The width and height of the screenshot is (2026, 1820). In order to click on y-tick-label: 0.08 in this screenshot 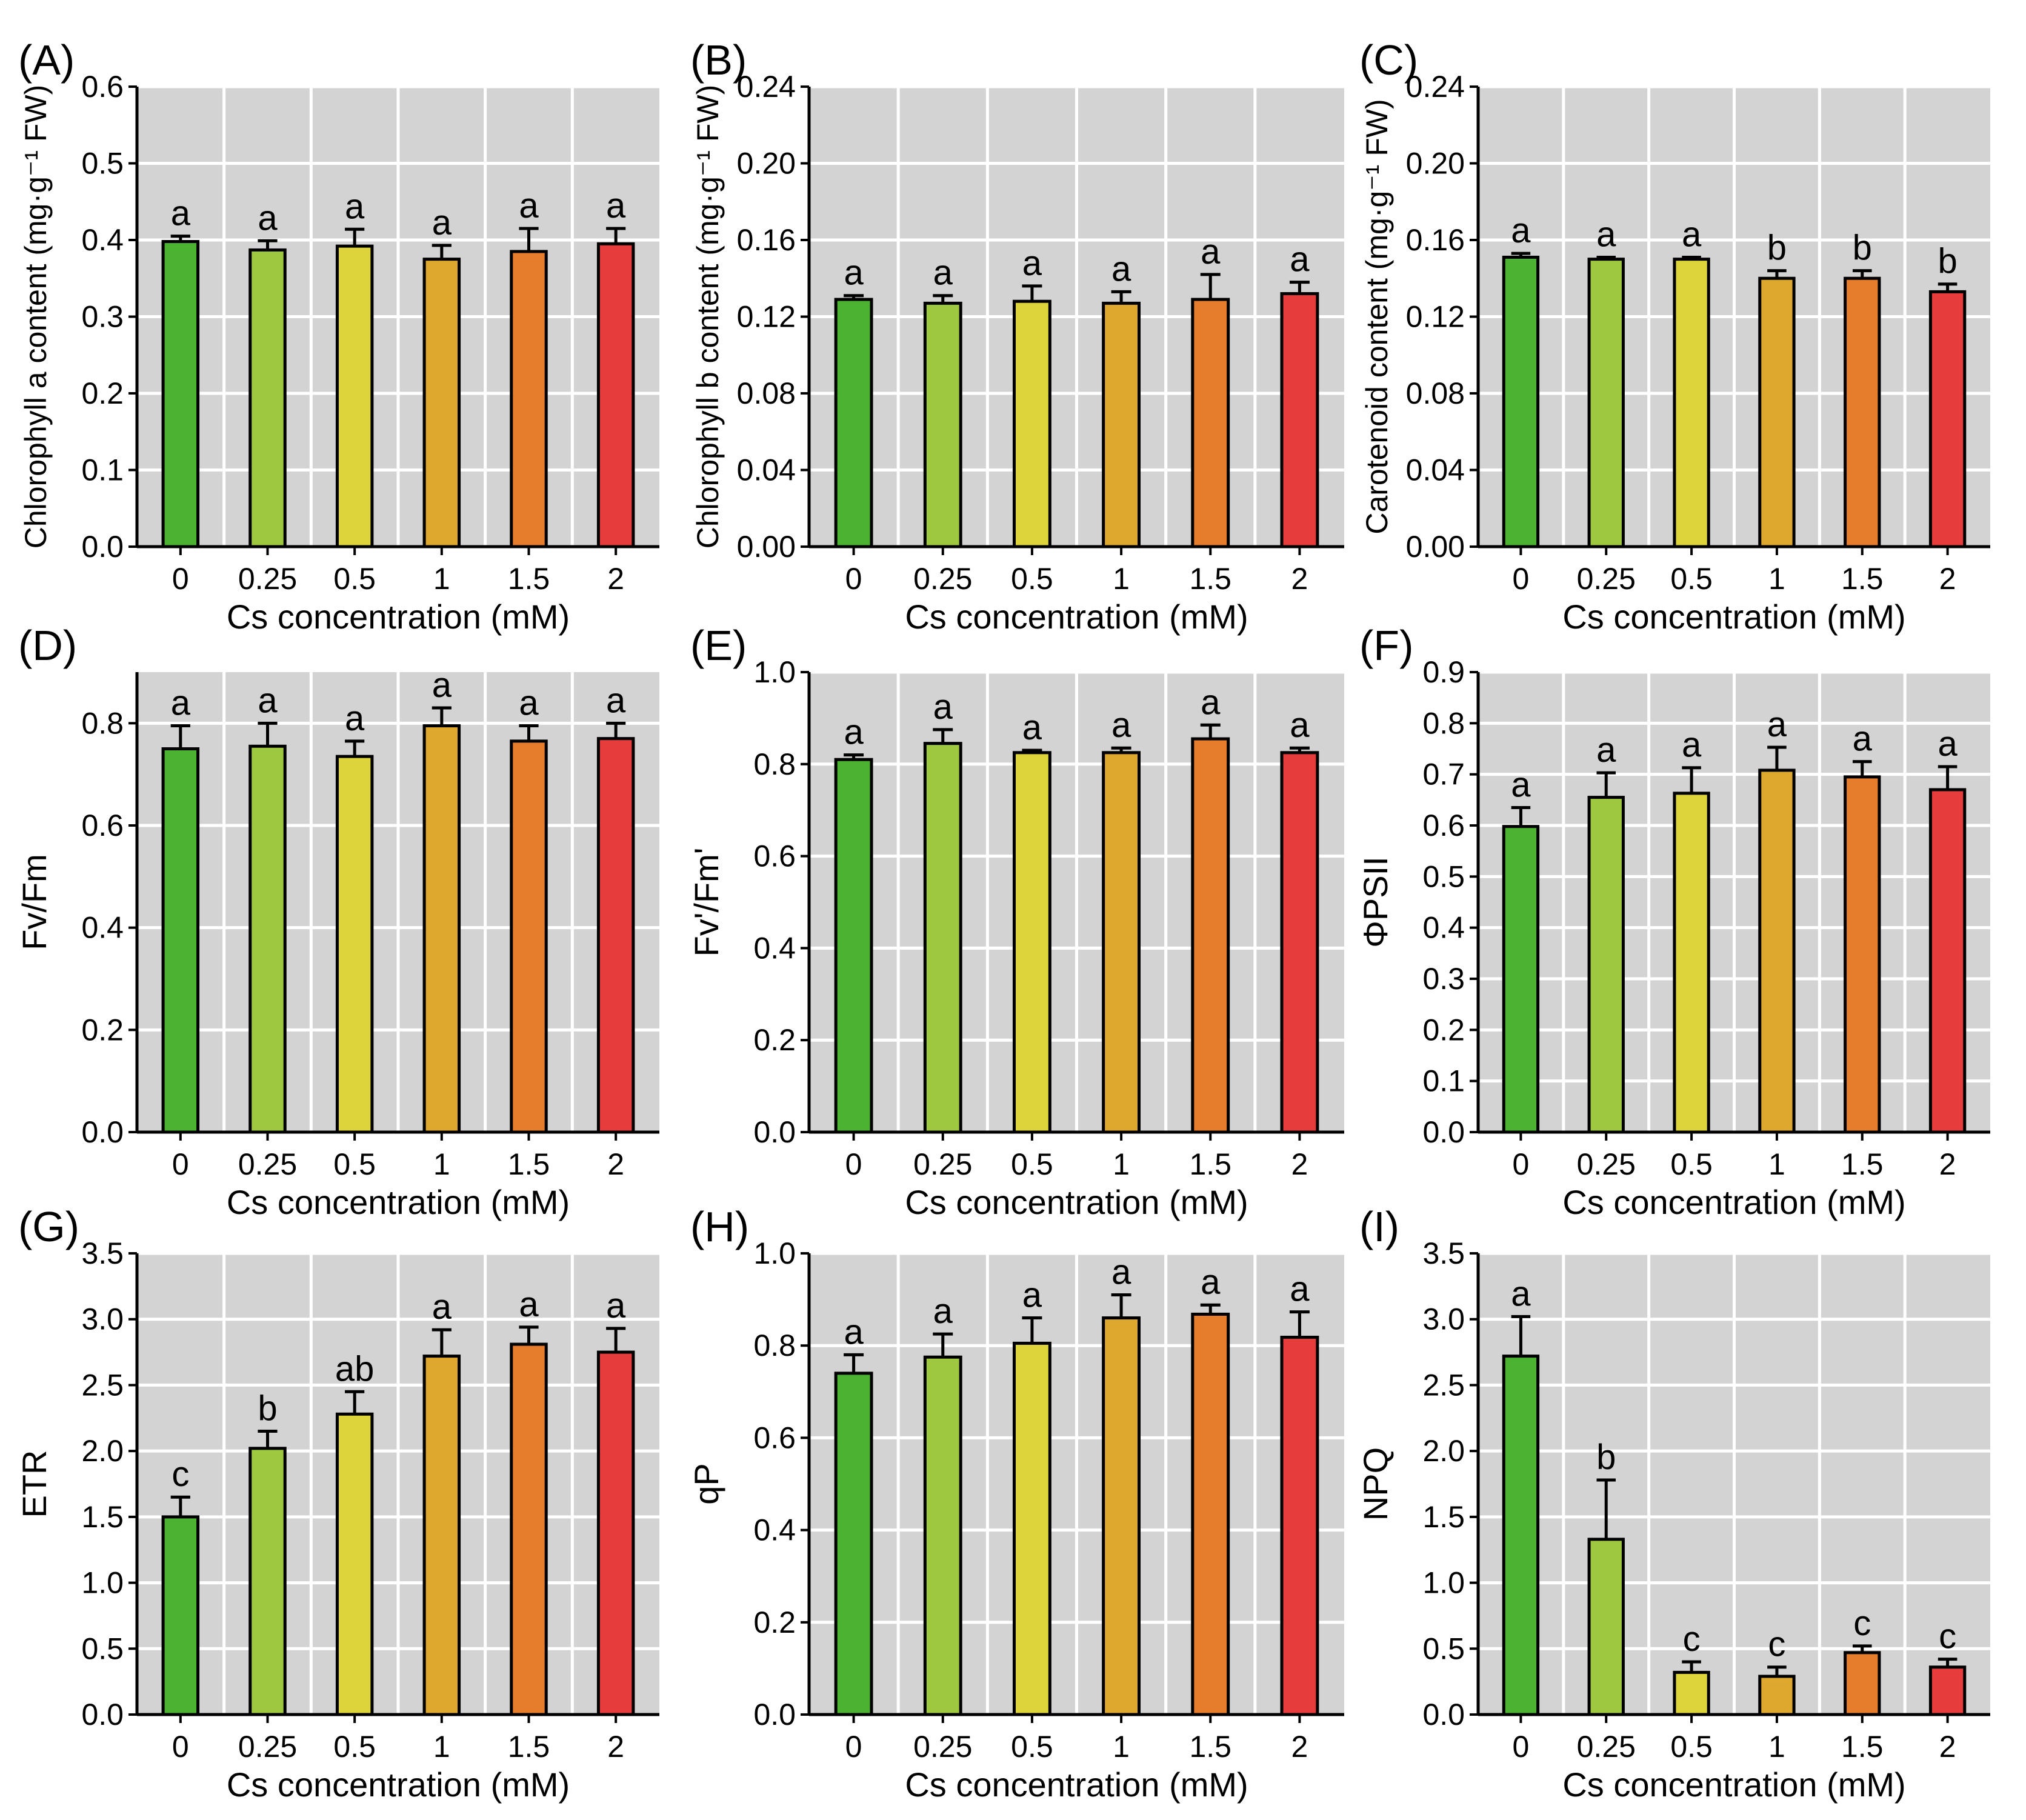, I will do `click(1435, 393)`.